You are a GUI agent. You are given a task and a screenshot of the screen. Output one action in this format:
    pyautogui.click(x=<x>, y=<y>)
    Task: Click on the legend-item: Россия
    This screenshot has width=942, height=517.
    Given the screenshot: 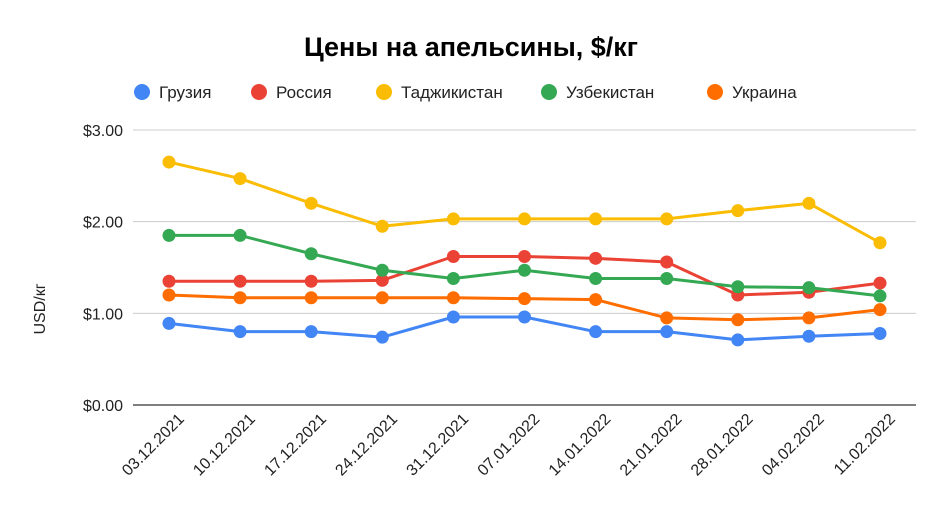 What is the action you would take?
    pyautogui.click(x=291, y=92)
    